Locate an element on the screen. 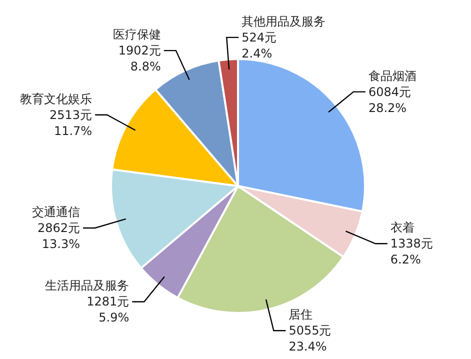 The image size is (471, 359). slice-label: 交通通信 is located at coordinates (56, 211).